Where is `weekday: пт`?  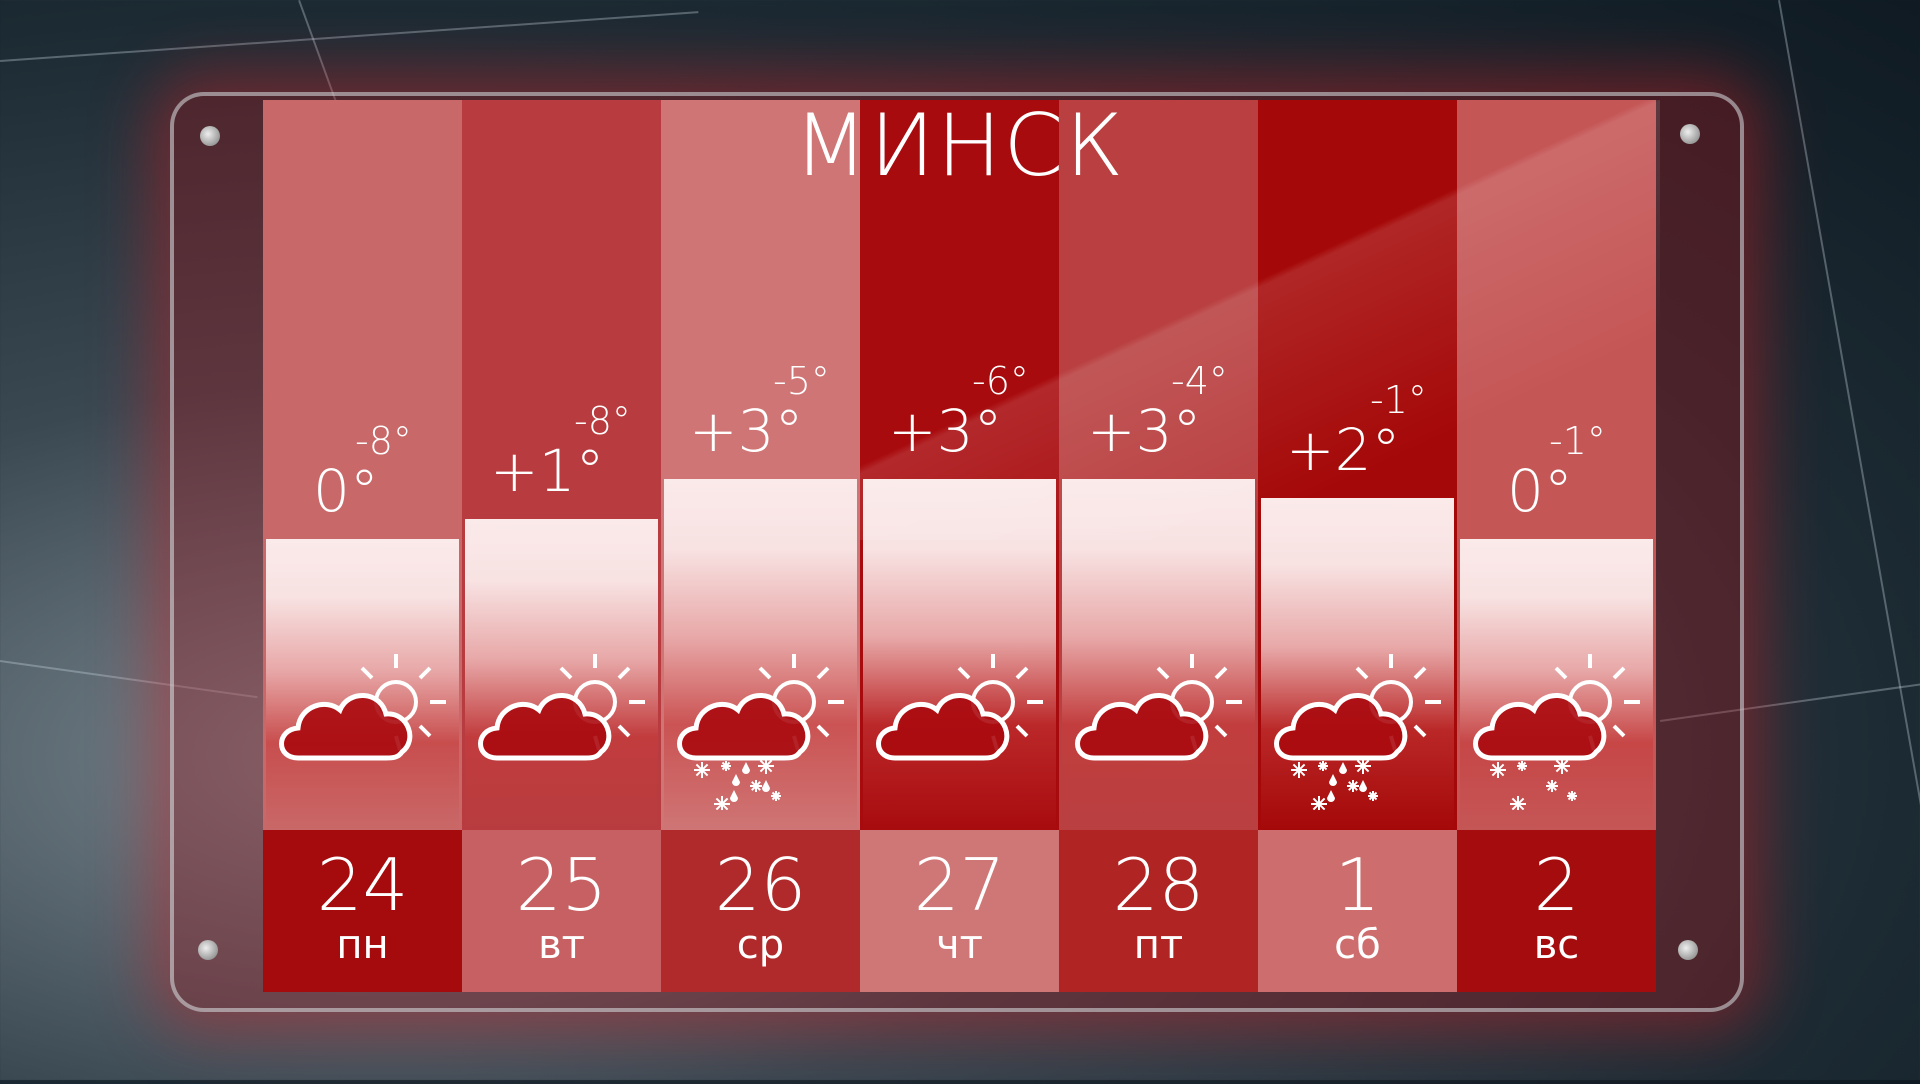
weekday: пт is located at coordinates (1158, 945).